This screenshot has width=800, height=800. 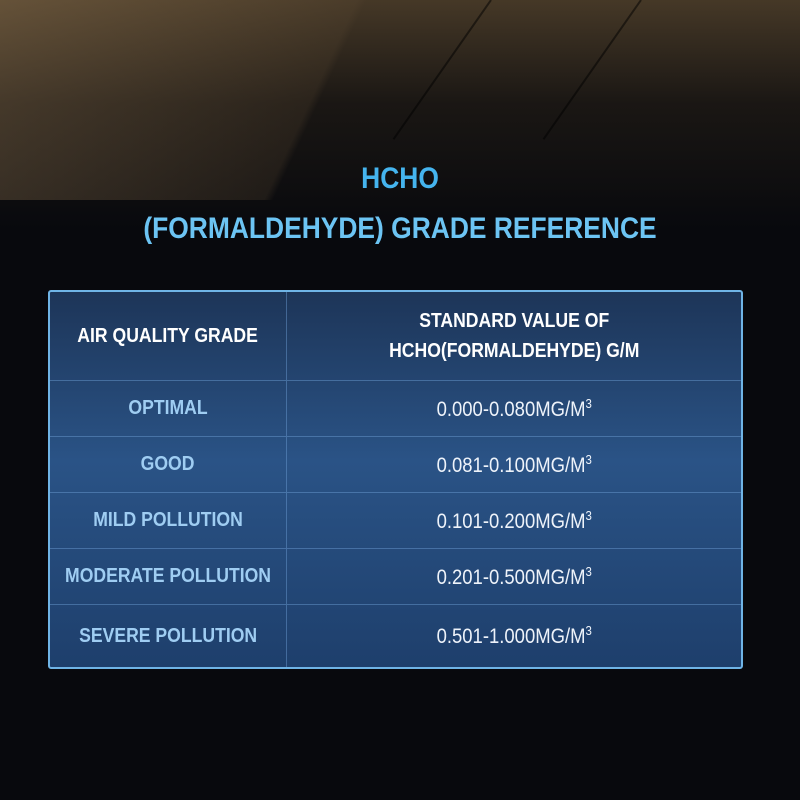 What do you see at coordinates (168, 336) in the screenshot?
I see `header-air-quality-grade: AIR QUALITY GRADE` at bounding box center [168, 336].